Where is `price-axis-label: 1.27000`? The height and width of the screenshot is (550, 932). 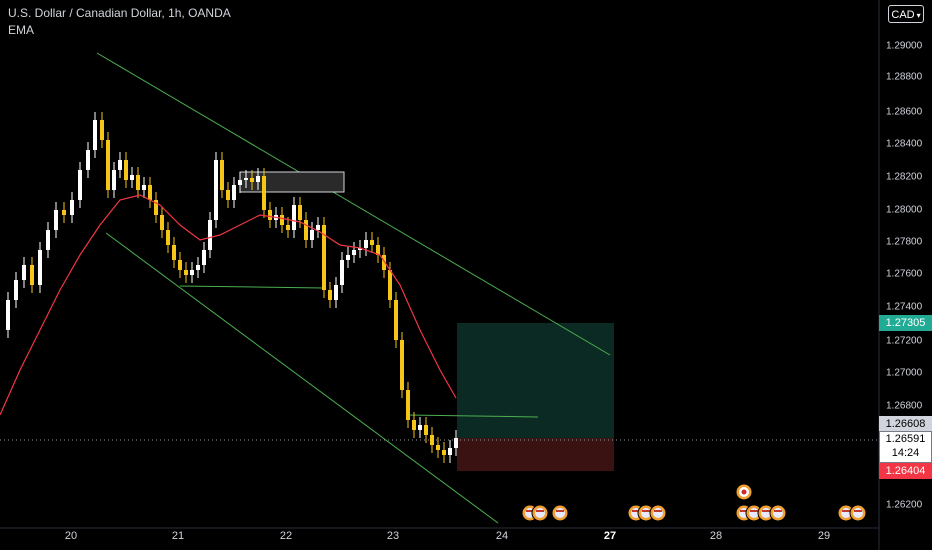 price-axis-label: 1.27000 is located at coordinates (904, 373).